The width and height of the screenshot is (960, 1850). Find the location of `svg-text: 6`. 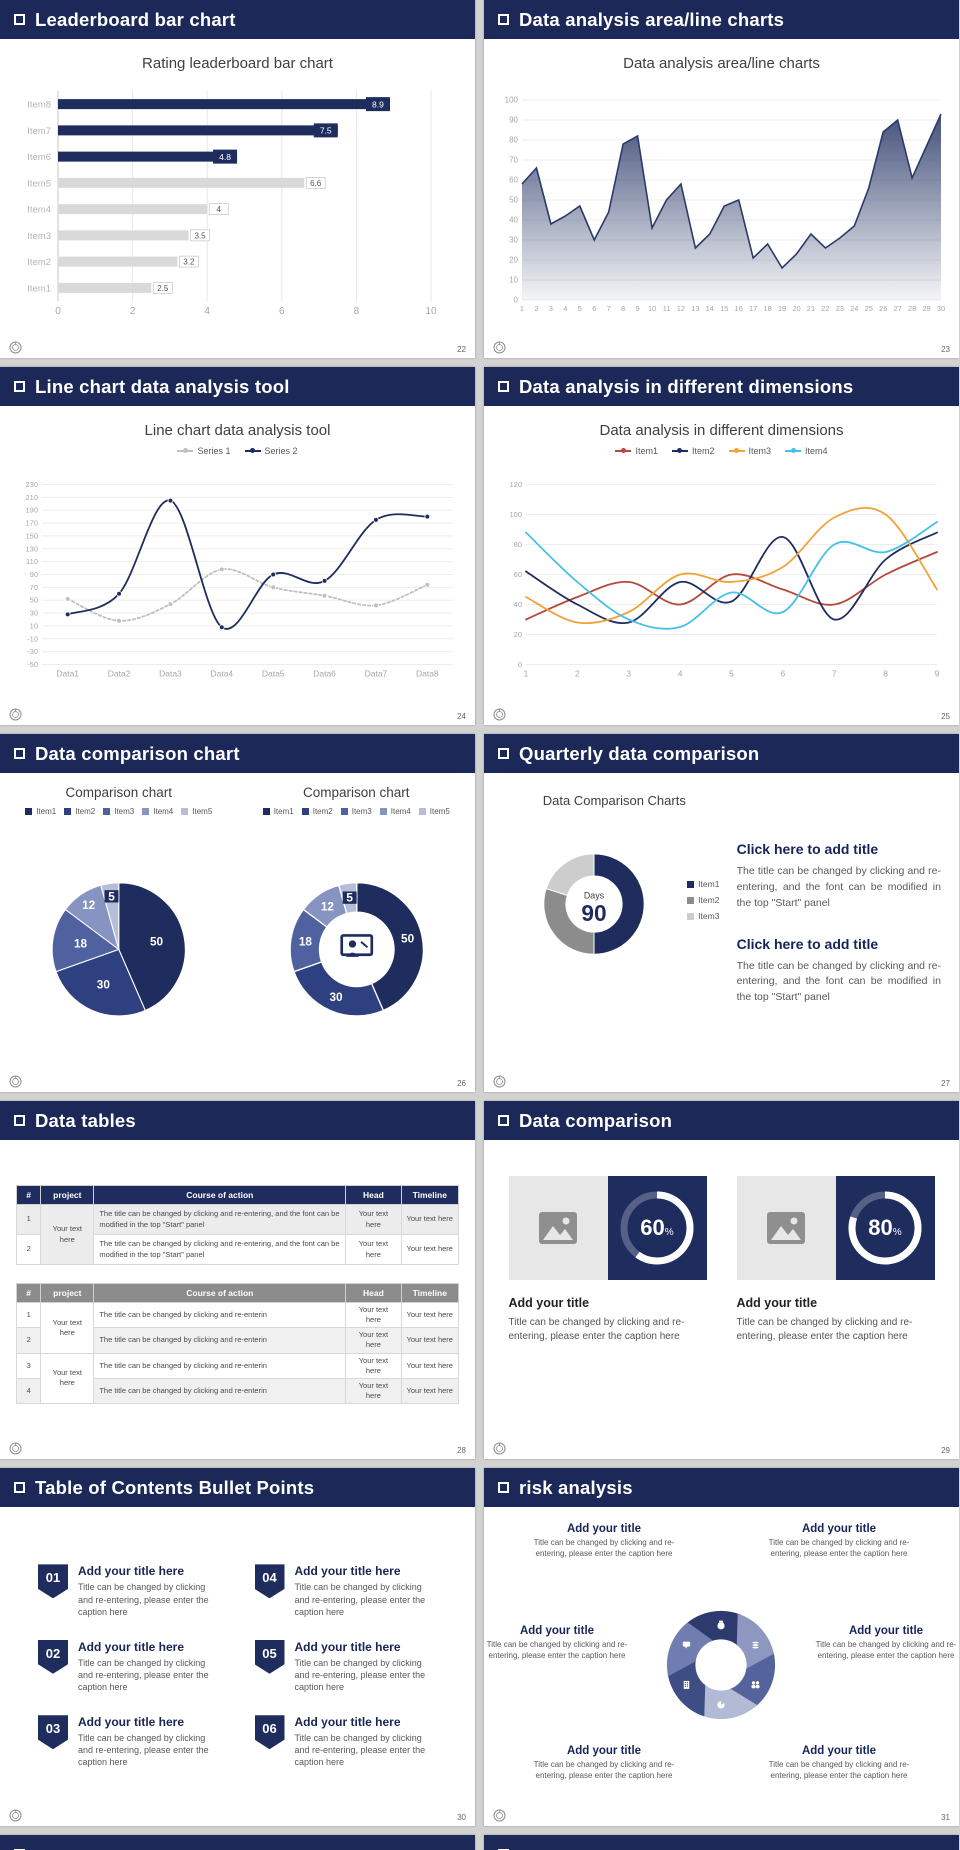

svg-text: 6 is located at coordinates (783, 674).